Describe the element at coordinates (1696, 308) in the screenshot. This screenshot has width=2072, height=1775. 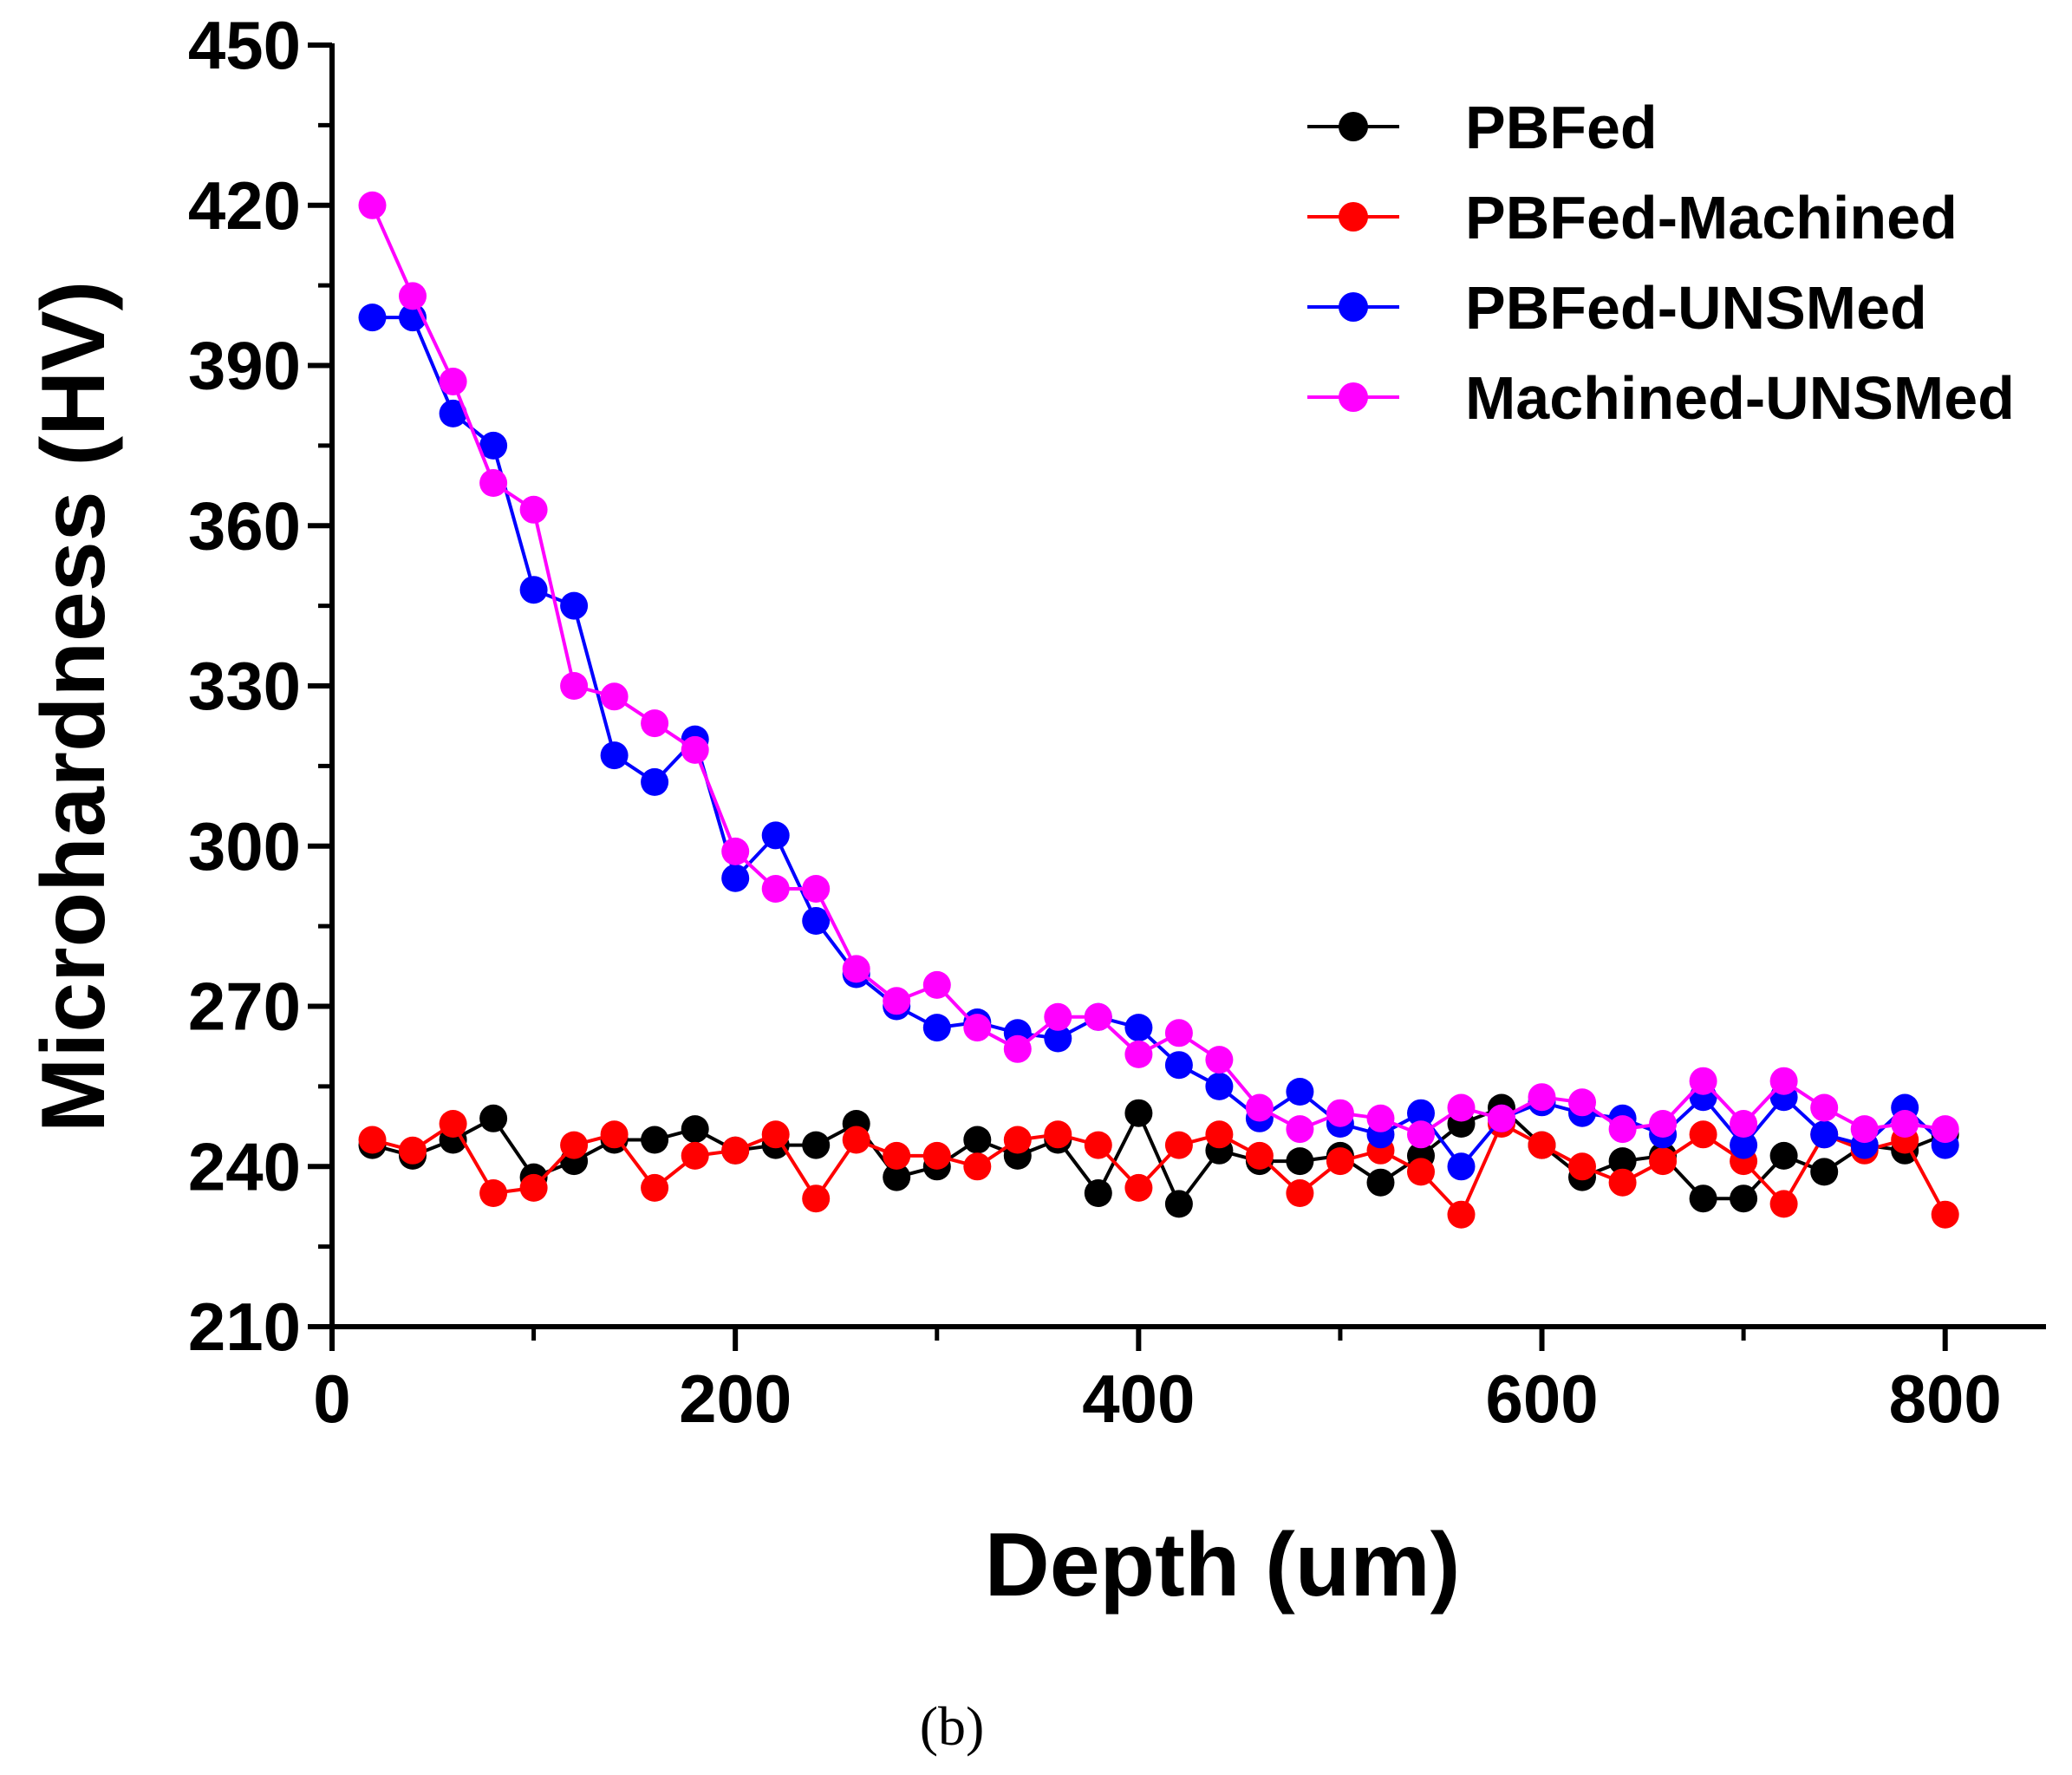
I see `legend-label: PBFed-UNSMed` at that location.